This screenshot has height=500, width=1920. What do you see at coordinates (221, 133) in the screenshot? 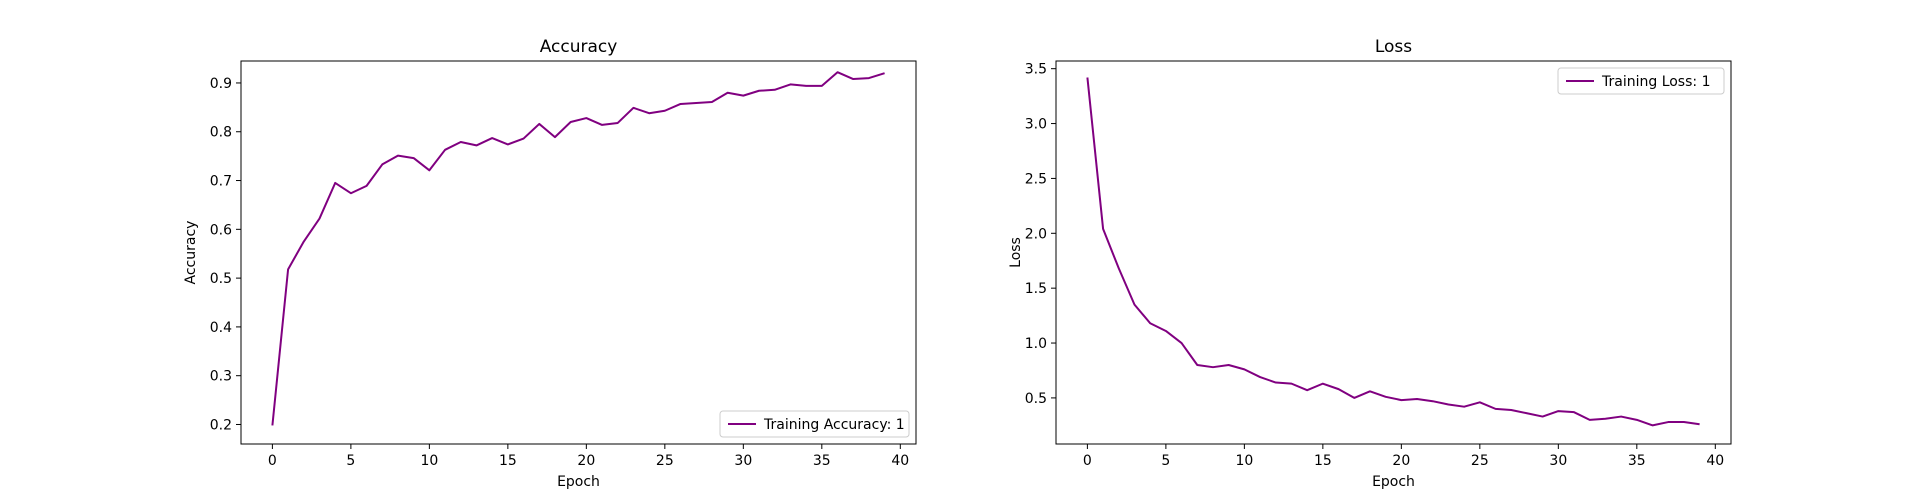
I see `chart-1-y-tick-label: 0.8` at bounding box center [221, 133].